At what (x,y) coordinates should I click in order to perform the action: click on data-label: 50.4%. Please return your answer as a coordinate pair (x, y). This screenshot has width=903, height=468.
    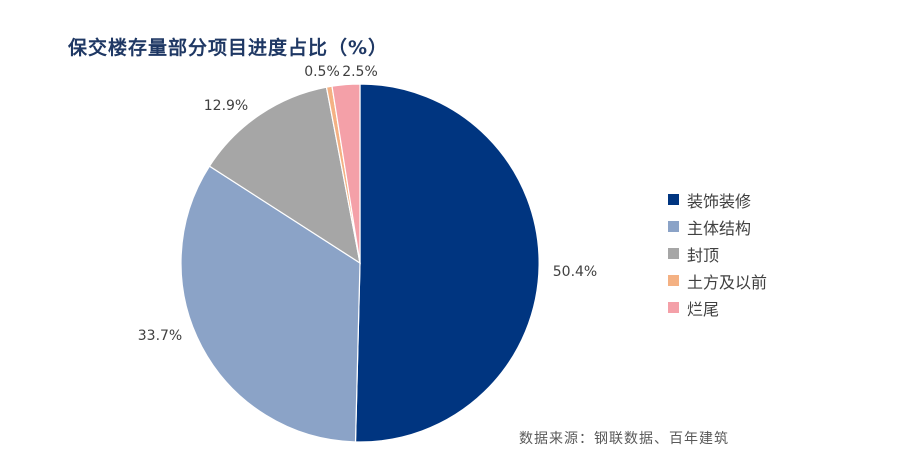
    Looking at the image, I should click on (575, 272).